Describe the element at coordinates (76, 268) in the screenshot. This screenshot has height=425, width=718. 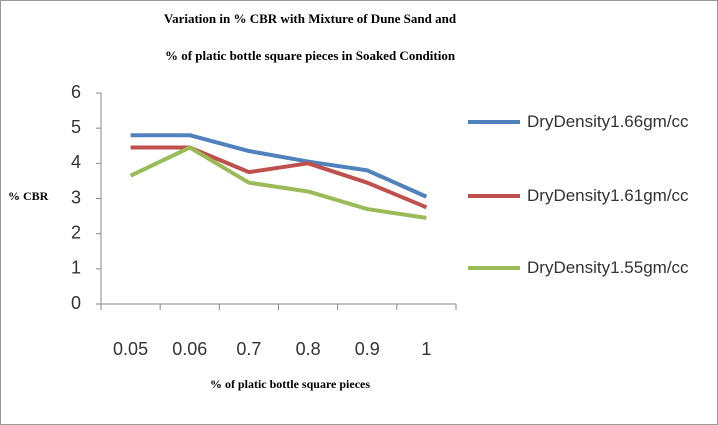
I see `y-tick-label: 1` at that location.